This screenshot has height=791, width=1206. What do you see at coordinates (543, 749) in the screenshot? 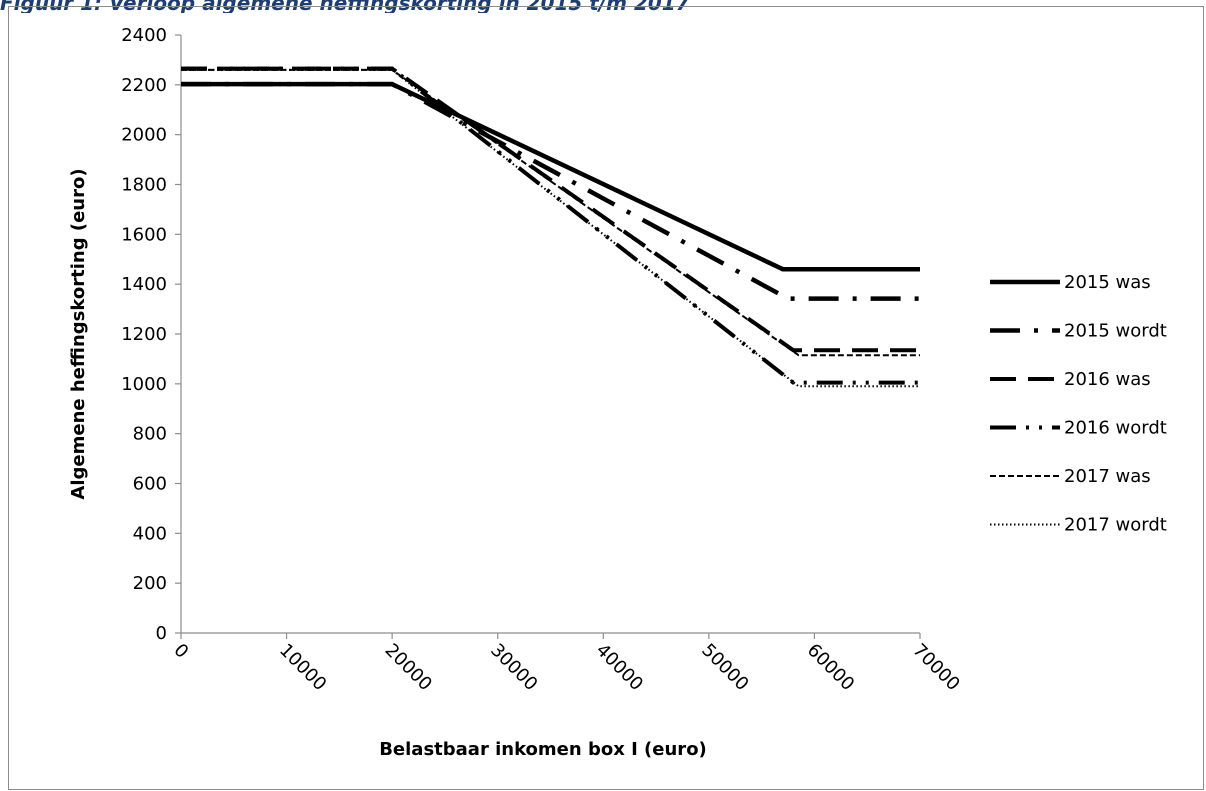
I see `x-axis-title: Belastbaar inkomen box I (euro)` at bounding box center [543, 749].